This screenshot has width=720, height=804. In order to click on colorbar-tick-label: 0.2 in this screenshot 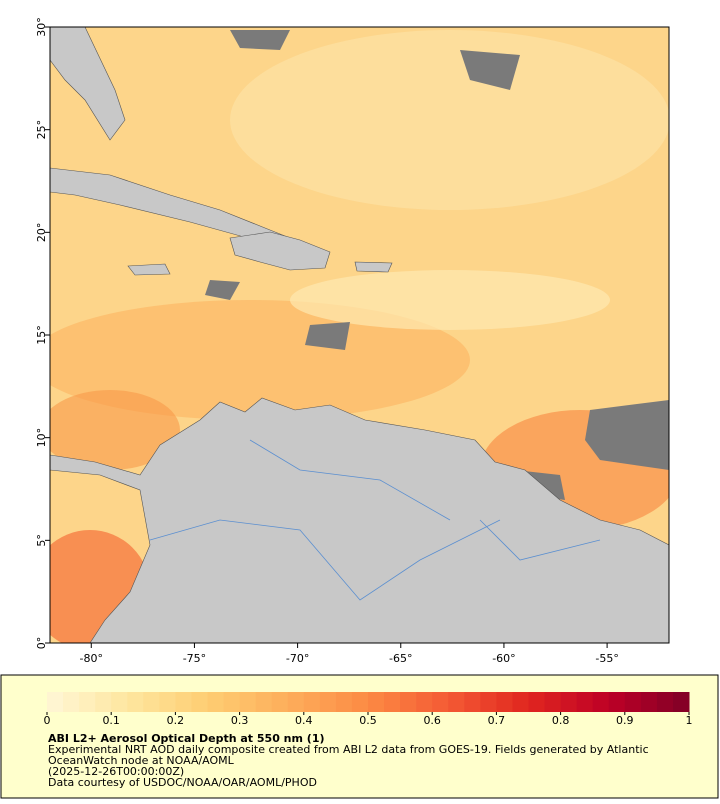, I will do `click(176, 720)`.